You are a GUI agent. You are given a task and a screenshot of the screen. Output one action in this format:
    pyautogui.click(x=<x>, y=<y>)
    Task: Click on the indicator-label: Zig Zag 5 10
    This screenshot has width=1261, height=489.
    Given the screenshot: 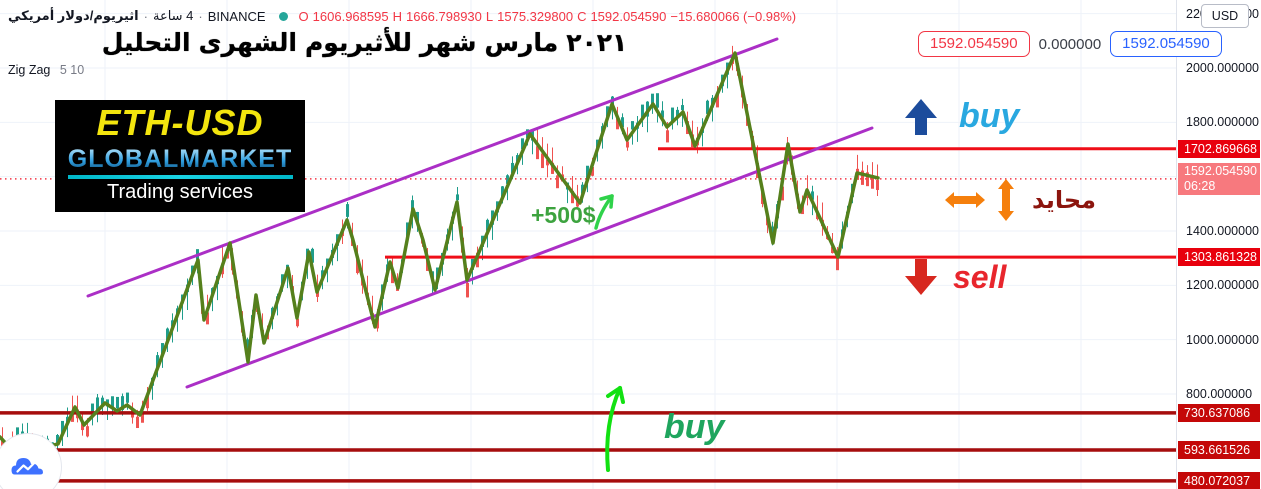 What is the action you would take?
    pyautogui.click(x=46, y=70)
    